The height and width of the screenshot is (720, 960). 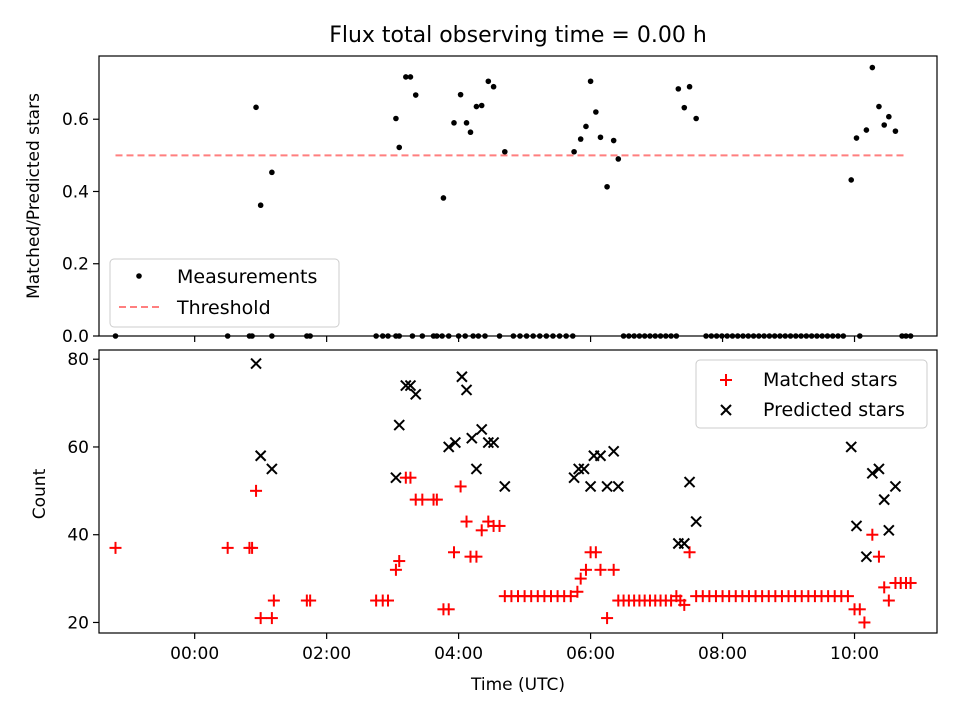 I want to click on legend-matched-label: Matched stars, so click(x=830, y=380).